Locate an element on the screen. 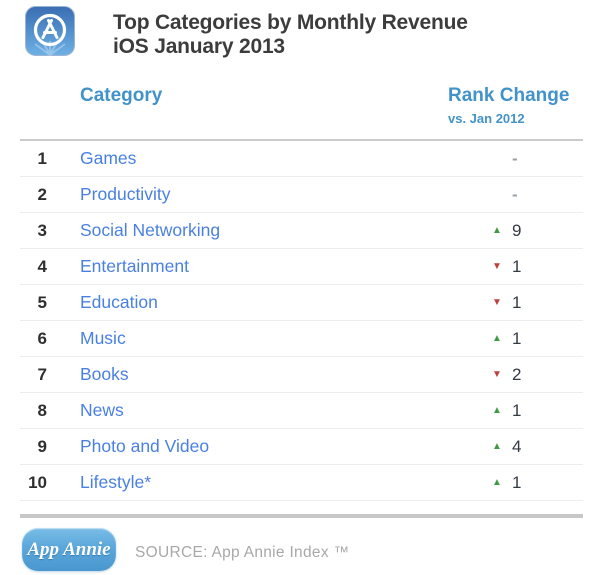 The height and width of the screenshot is (575, 605). rank-change-cell: 4 is located at coordinates (506, 446).